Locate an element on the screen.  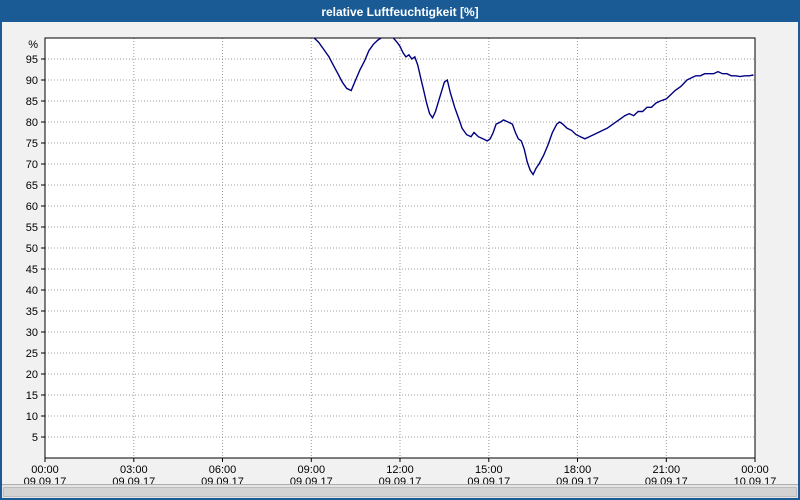
svg-text: 5 is located at coordinates (35, 438).